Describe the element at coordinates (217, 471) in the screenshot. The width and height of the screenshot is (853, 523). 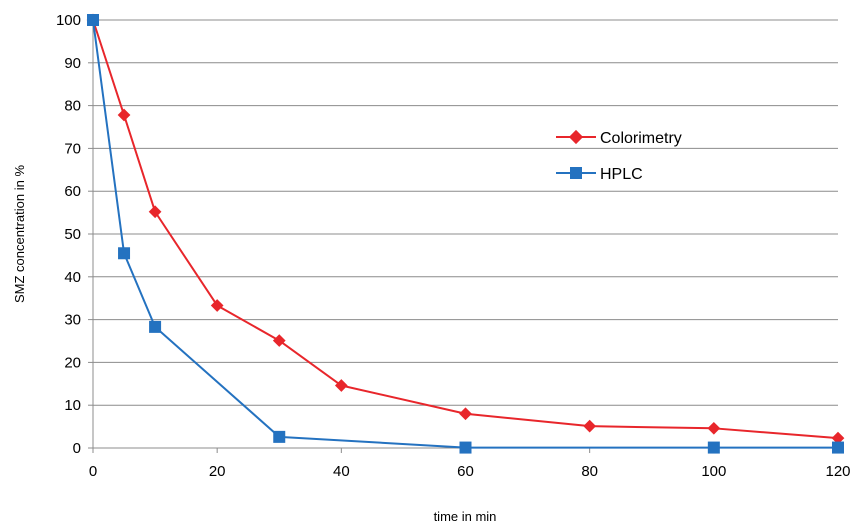
I see `x-tick-label: 20` at that location.